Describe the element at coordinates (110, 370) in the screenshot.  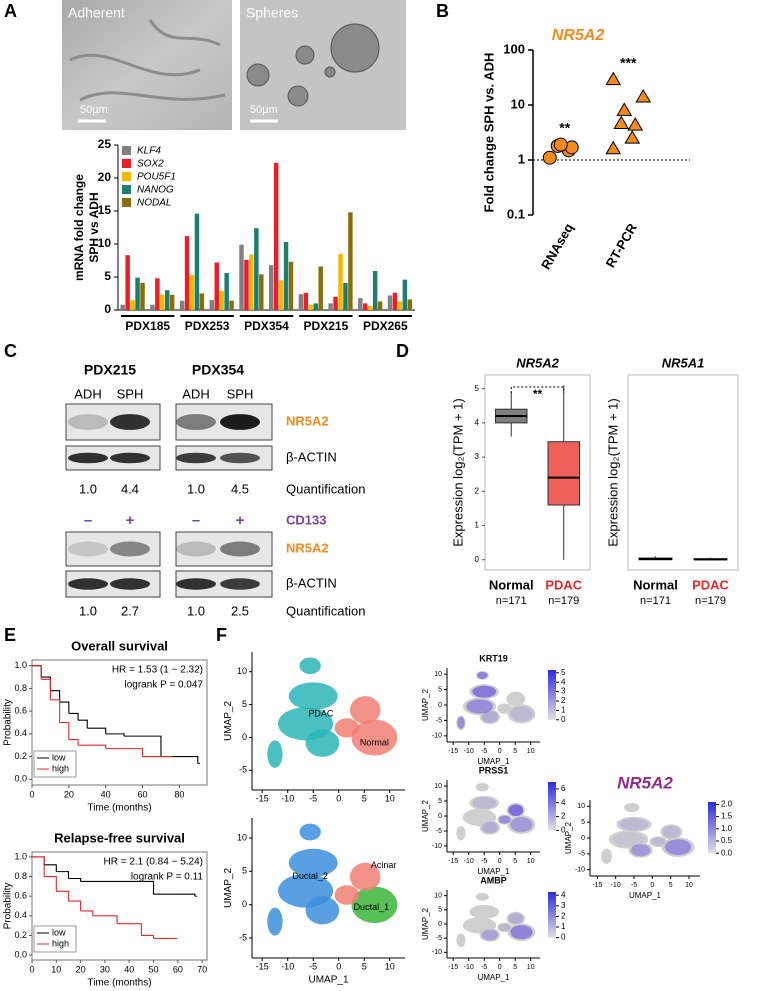
I see `sample-label: PDX215` at that location.